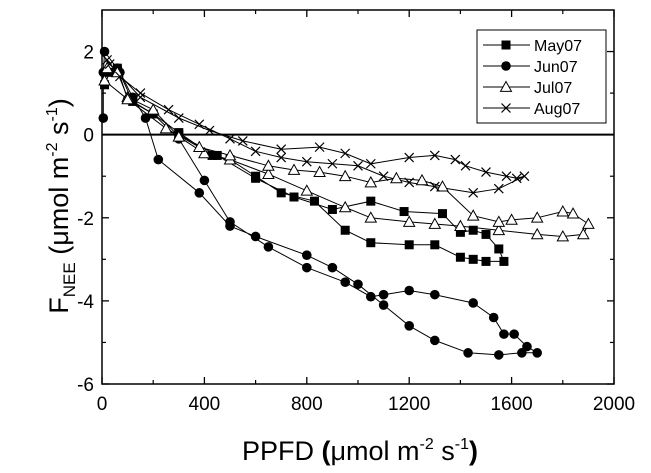 This screenshot has width=651, height=473. I want to click on x-axis-title-mu: μ, so click(338, 451).